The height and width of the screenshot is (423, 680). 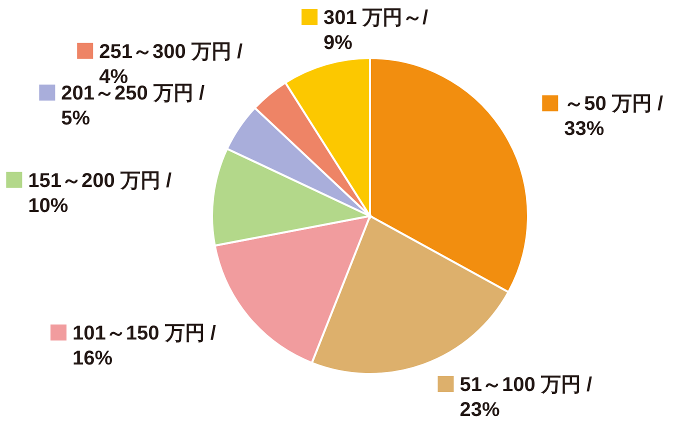 What do you see at coordinates (584, 129) in the screenshot?
I see `data-label: 33%` at bounding box center [584, 129].